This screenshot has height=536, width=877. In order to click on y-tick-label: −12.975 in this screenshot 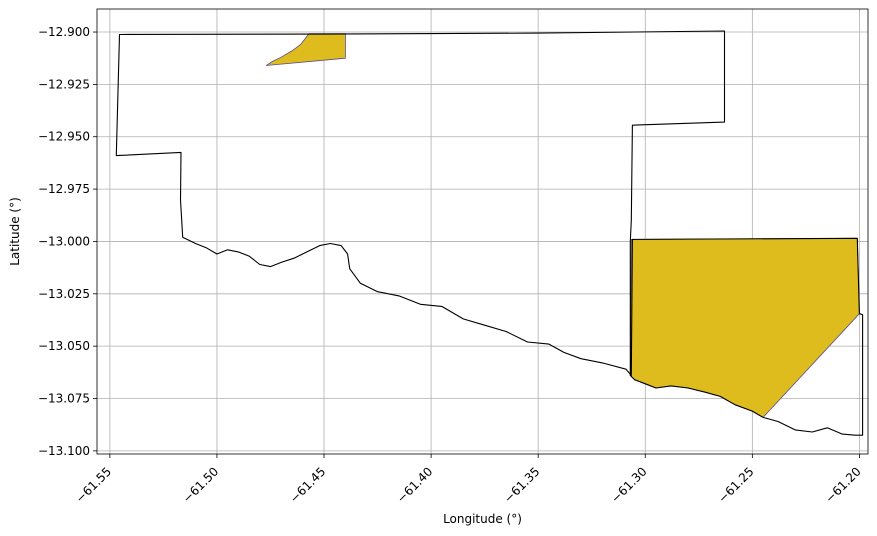, I will do `click(64, 189)`.